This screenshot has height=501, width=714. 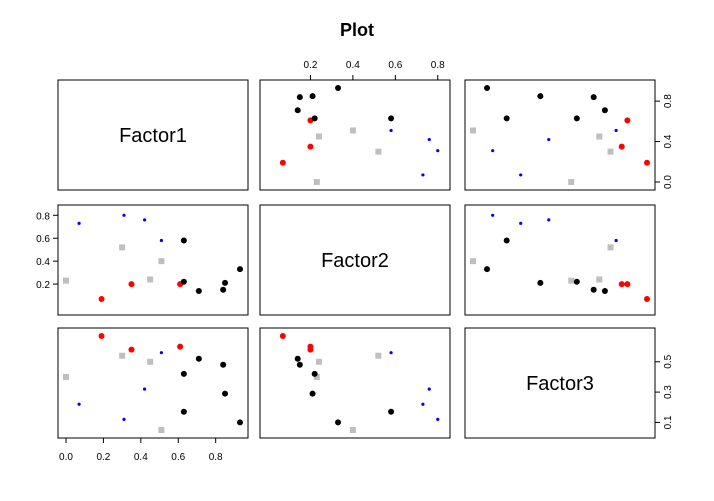 I want to click on axis-top-tick-label-2: 0.4, so click(x=353, y=65).